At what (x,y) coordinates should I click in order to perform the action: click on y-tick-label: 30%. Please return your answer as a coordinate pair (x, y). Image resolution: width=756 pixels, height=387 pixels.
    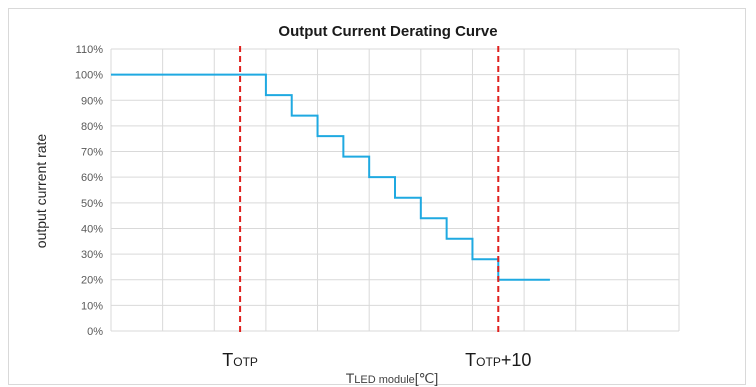
    Looking at the image, I should click on (92, 255).